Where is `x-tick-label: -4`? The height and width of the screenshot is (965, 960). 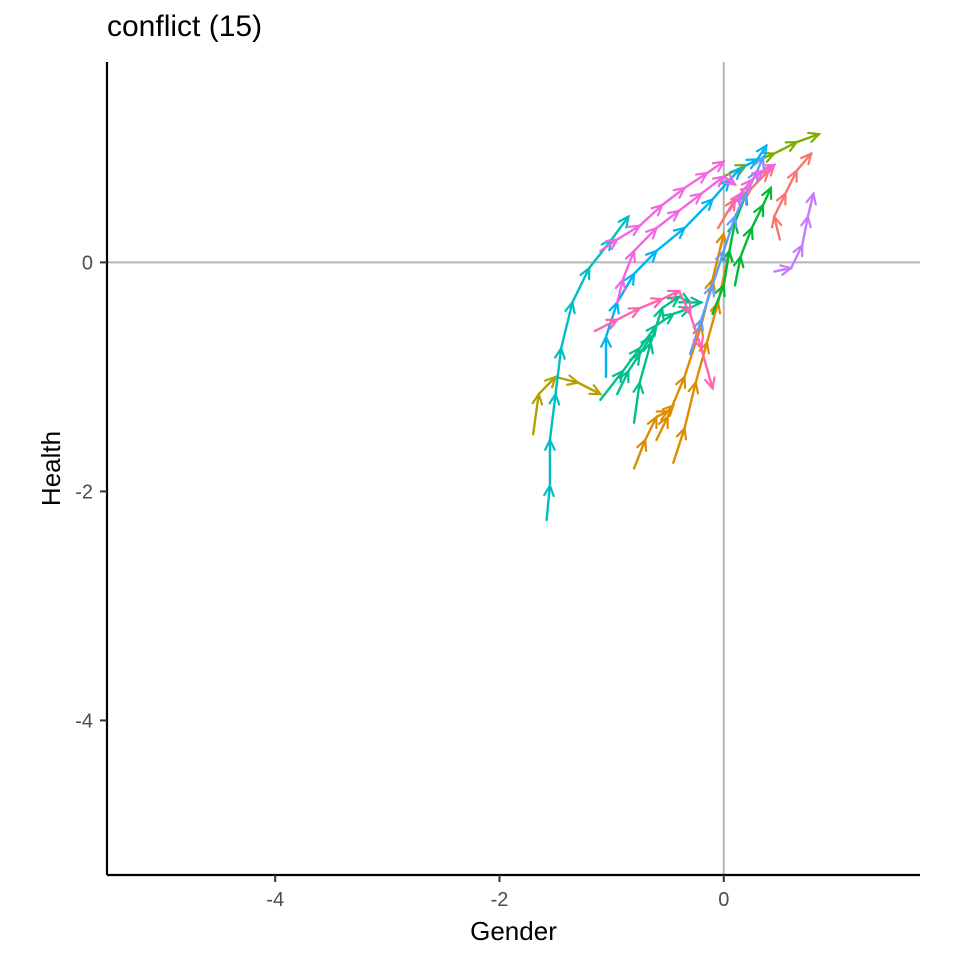
x-tick-label: -4 is located at coordinates (275, 900).